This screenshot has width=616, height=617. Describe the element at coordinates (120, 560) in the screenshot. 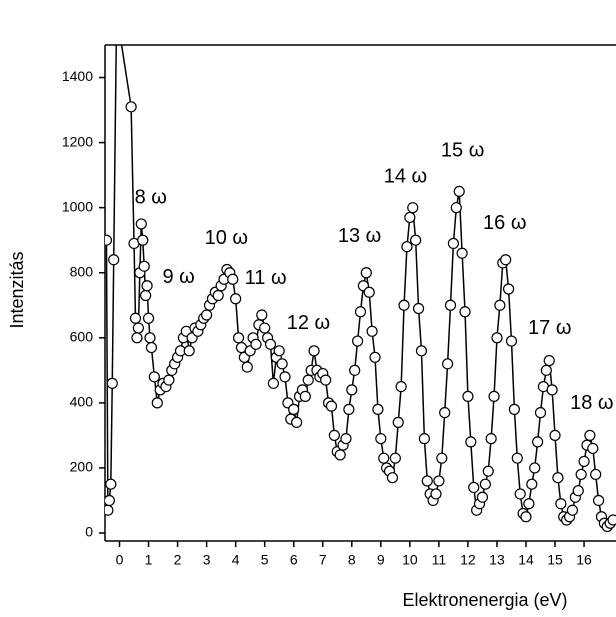

I see `x-tick-label: 0` at that location.